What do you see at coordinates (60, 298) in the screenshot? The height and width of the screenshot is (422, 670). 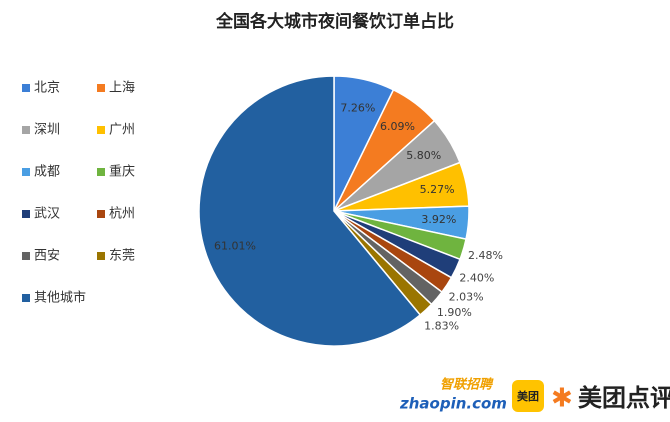 I see `legend-label: 其他城市` at bounding box center [60, 298].